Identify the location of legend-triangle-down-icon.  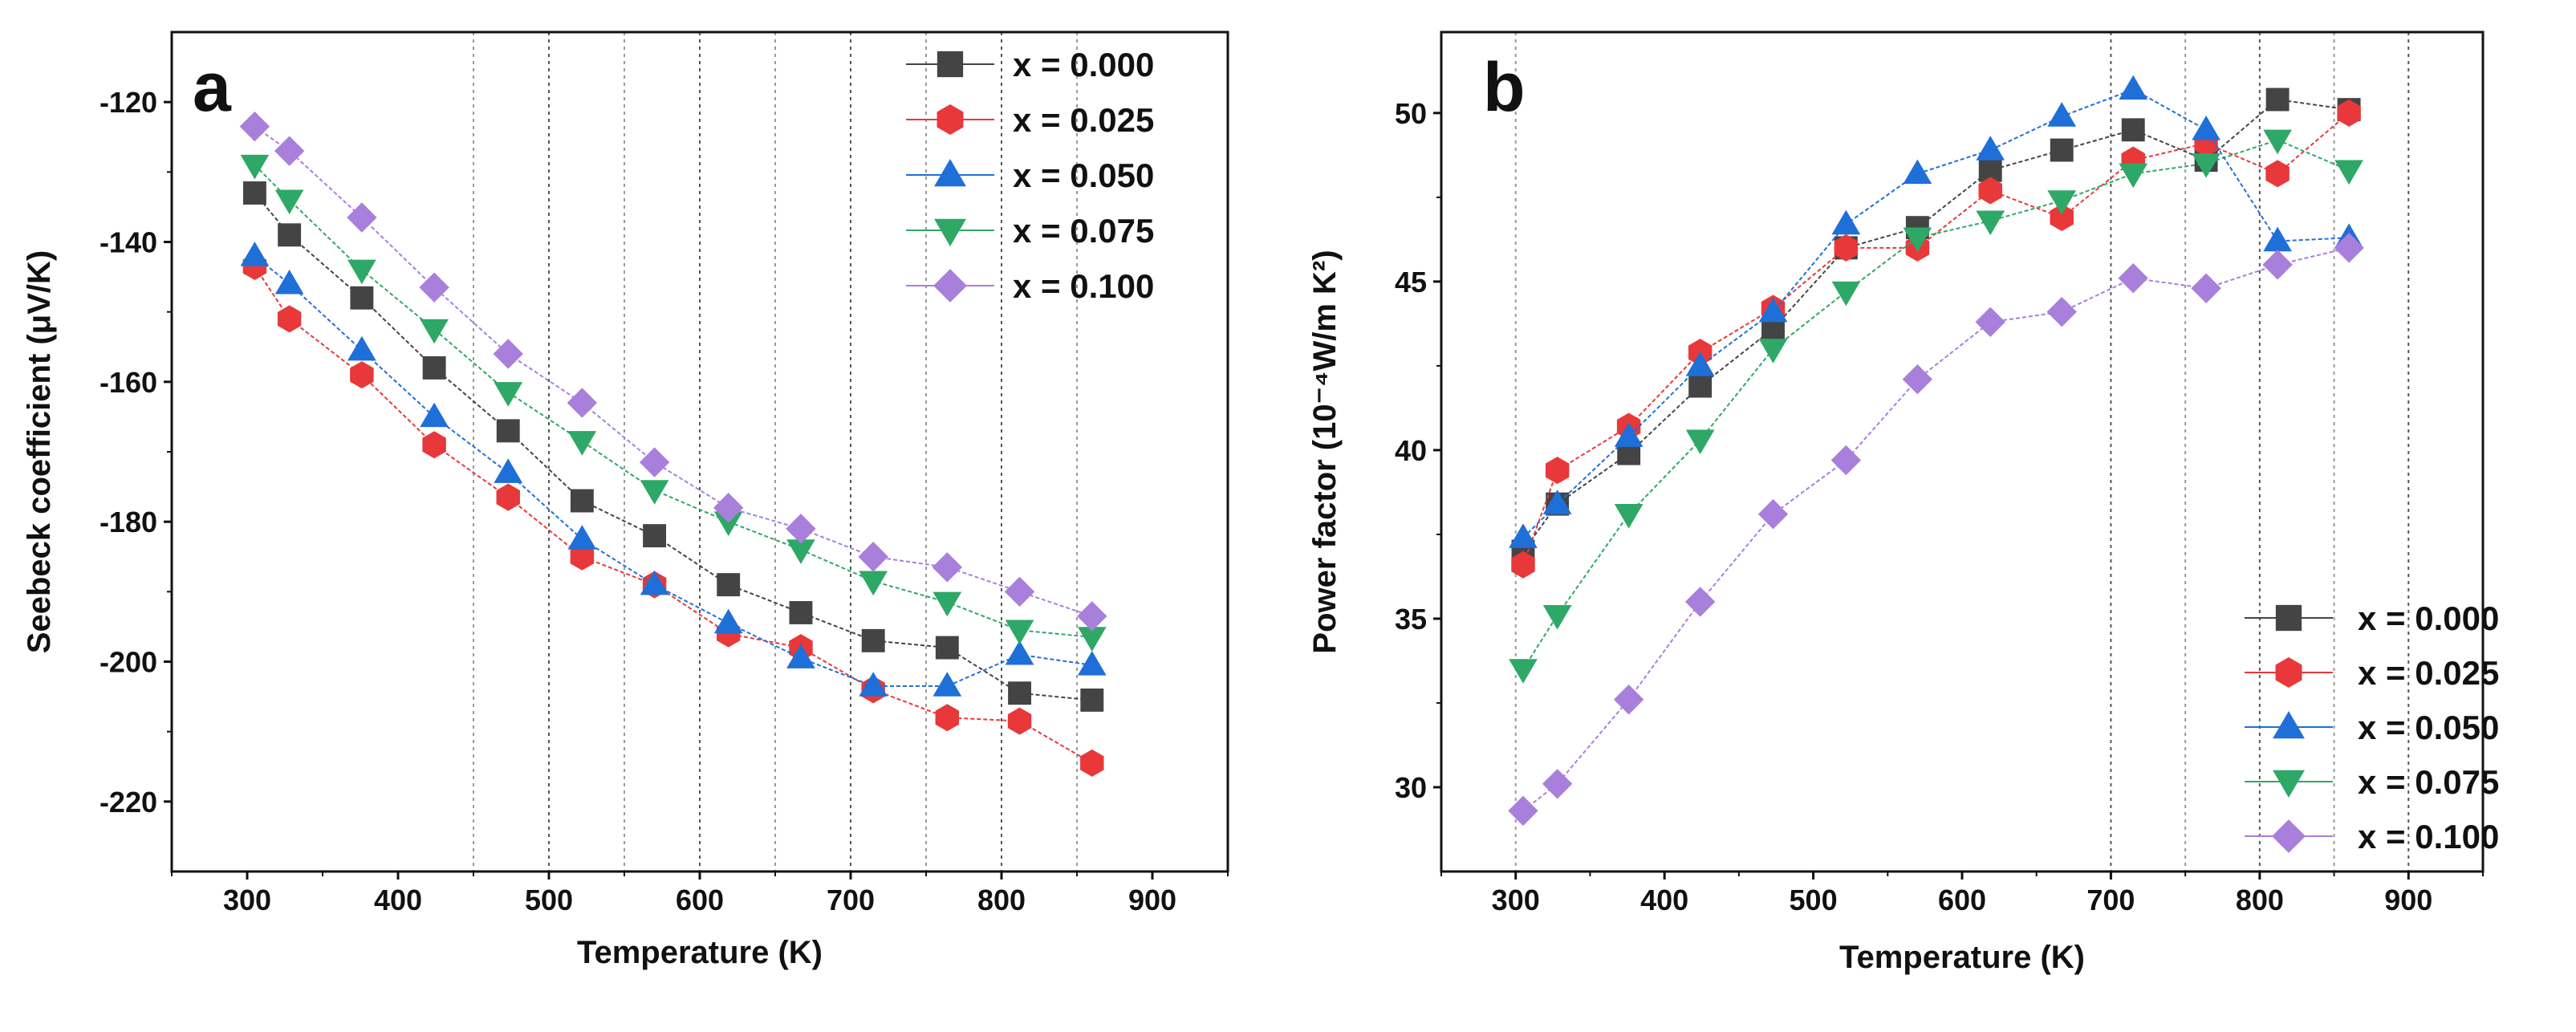
(950, 232).